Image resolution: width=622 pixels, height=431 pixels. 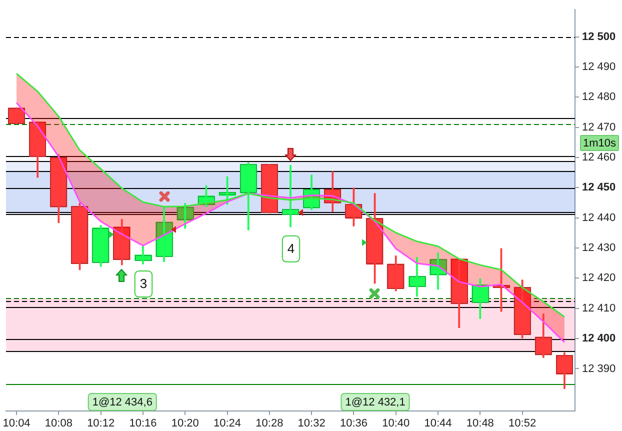 I want to click on x-tick-label: 10:12, so click(x=101, y=424).